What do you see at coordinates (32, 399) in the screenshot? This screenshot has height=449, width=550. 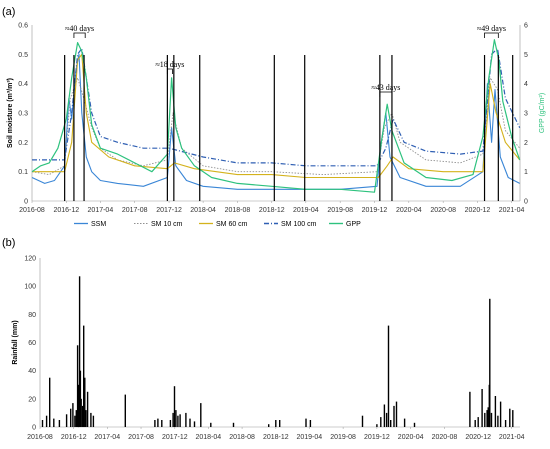 I see `y-tick-label: 20` at bounding box center [32, 399].